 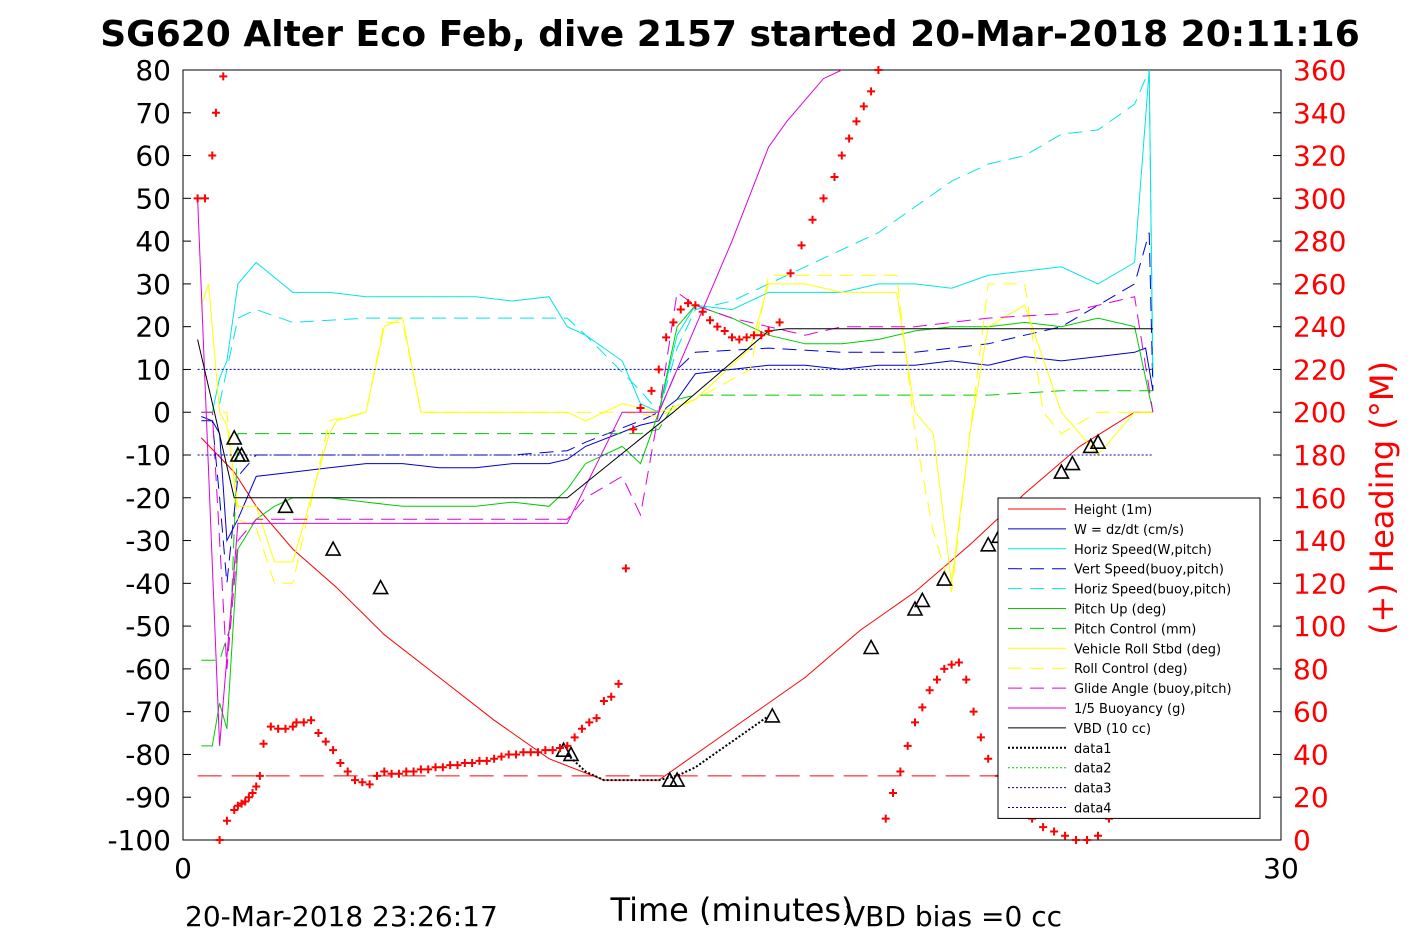 What do you see at coordinates (148, 498) in the screenshot?
I see `y-tick-label-left: -20` at bounding box center [148, 498].